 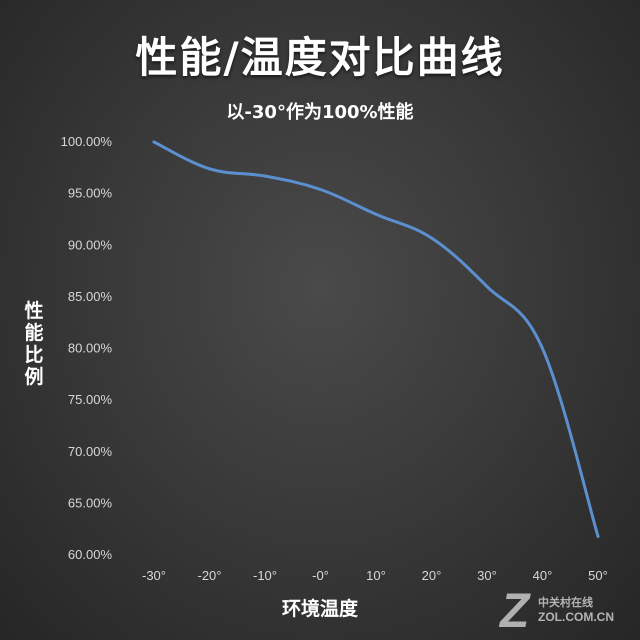 I want to click on watermark-en-text: ZOL.COM.CN, so click(x=576, y=617).